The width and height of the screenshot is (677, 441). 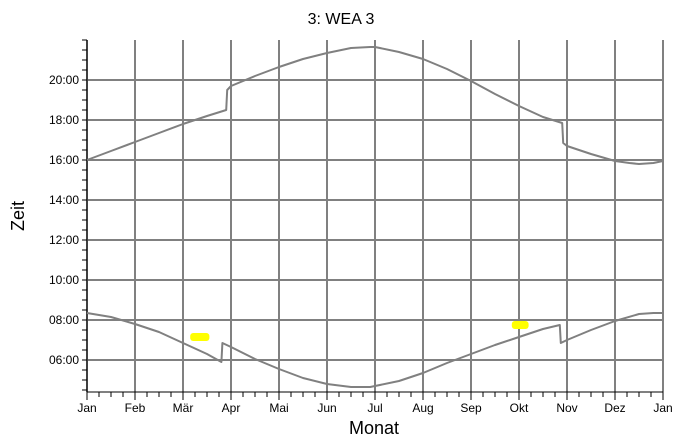 I want to click on y-tick-label: 14:00, so click(x=64, y=200).